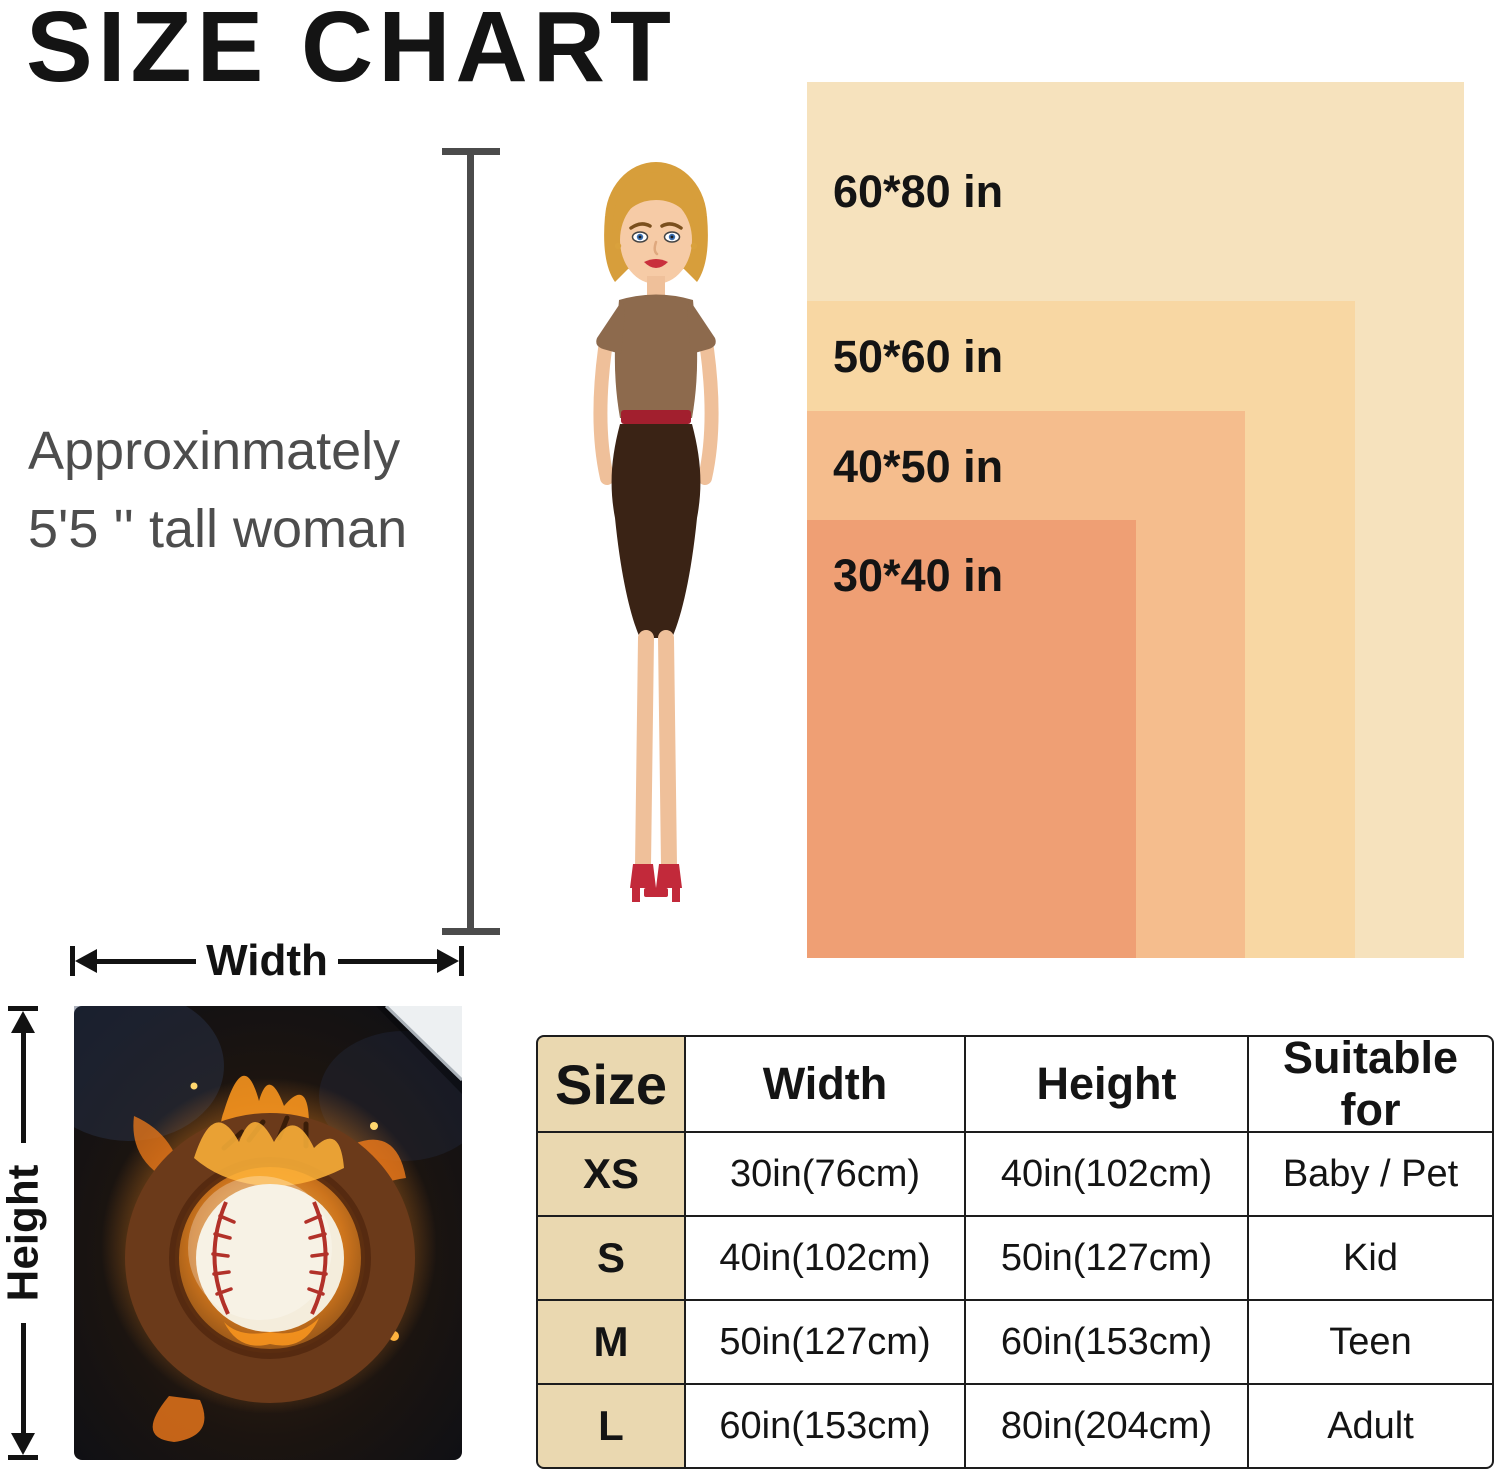 This screenshot has width=1500, height=1477. What do you see at coordinates (971, 739) in the screenshot?
I see `size-box-30x40: 30*40 in` at bounding box center [971, 739].